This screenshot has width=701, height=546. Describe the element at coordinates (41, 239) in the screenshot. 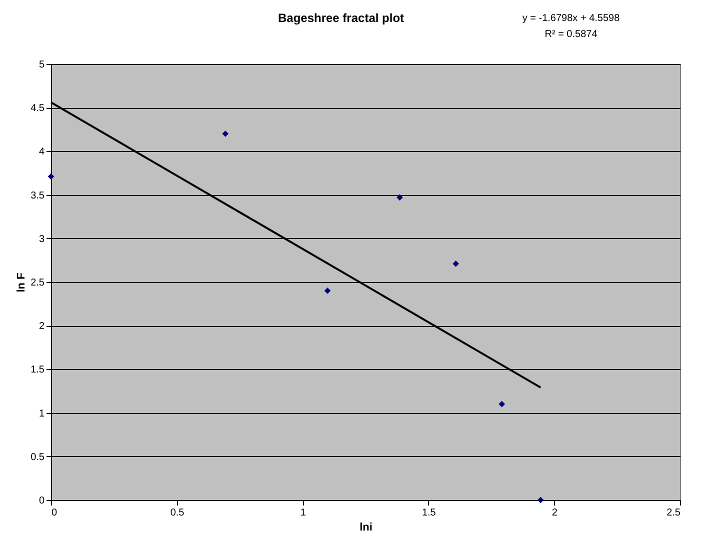

I see `y-tick-label: 3` at that location.